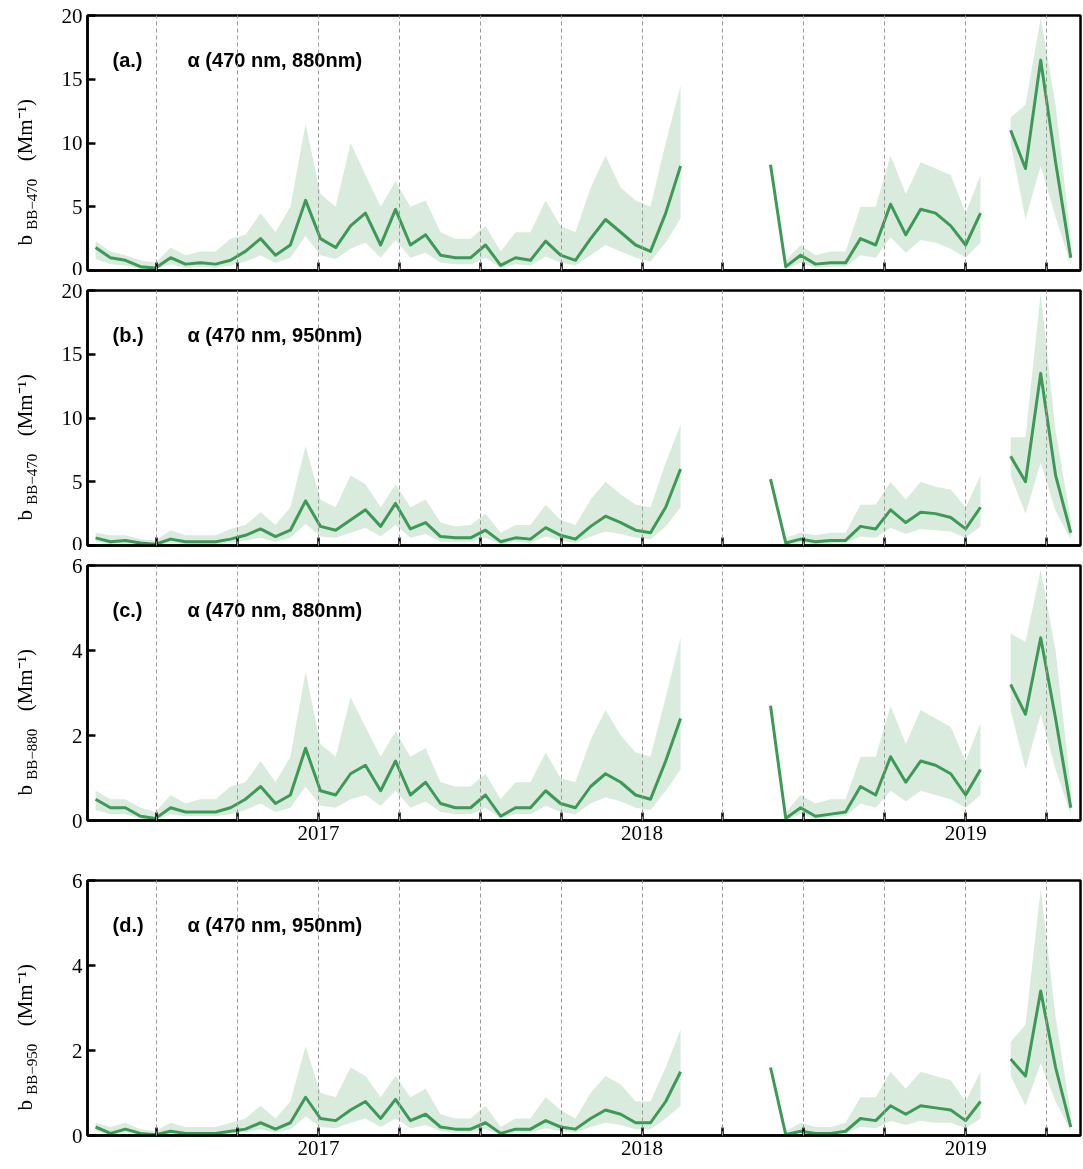 Image resolution: width=1083 pixels, height=1169 pixels. Describe the element at coordinates (128, 334) in the screenshot. I see `annotation: (b.)` at that location.